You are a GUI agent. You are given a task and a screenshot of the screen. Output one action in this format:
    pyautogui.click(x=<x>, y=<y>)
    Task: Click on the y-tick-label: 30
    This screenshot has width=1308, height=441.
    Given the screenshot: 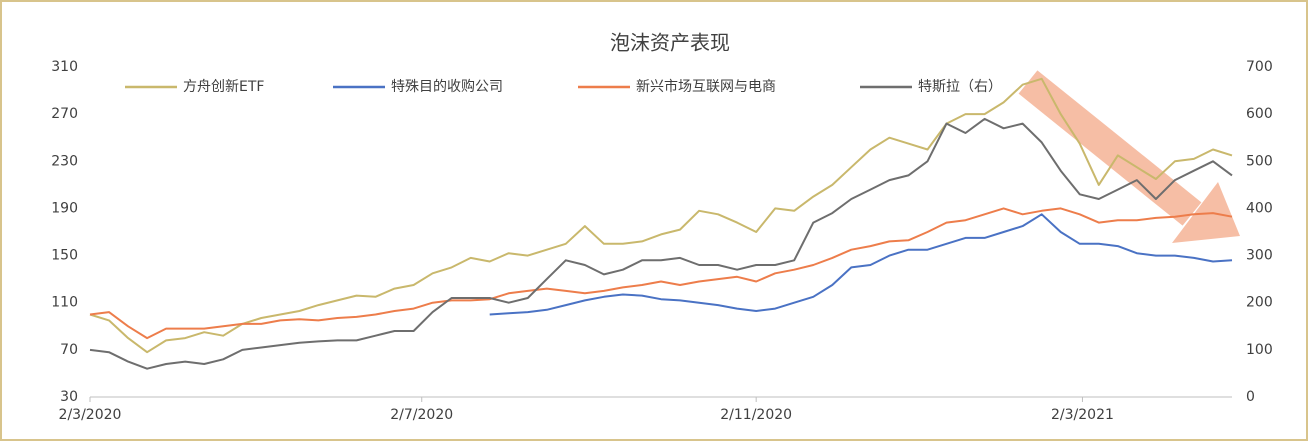 What is the action you would take?
    pyautogui.click(x=69, y=397)
    